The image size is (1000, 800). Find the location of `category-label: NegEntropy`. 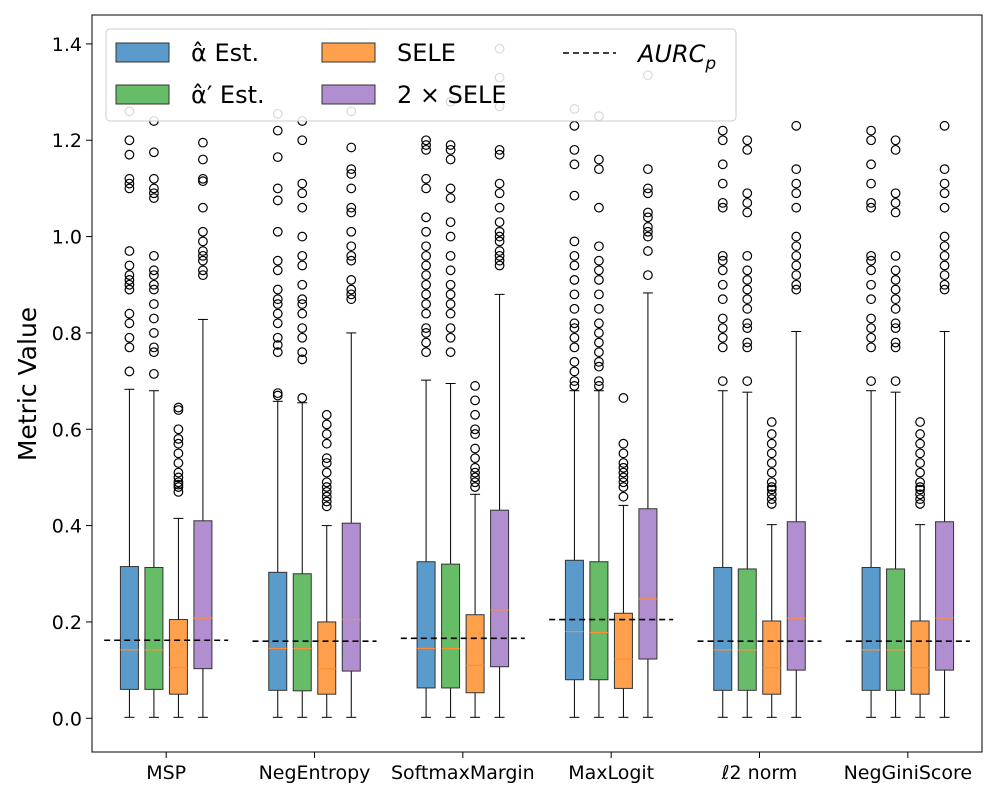

category-label: NegEntropy is located at coordinates (315, 773).